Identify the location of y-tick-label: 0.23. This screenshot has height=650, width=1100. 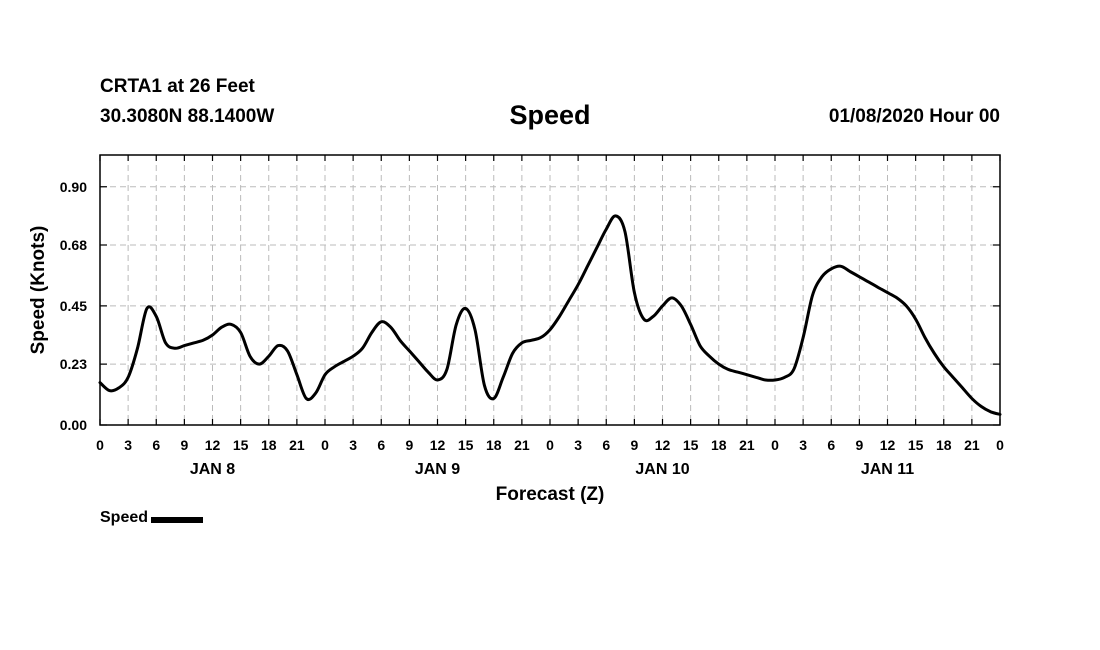
(73, 364).